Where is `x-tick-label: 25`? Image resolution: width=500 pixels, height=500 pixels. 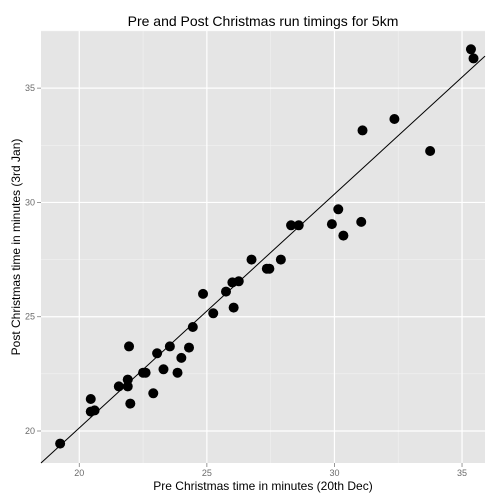 x-tick-label: 25 is located at coordinates (207, 473).